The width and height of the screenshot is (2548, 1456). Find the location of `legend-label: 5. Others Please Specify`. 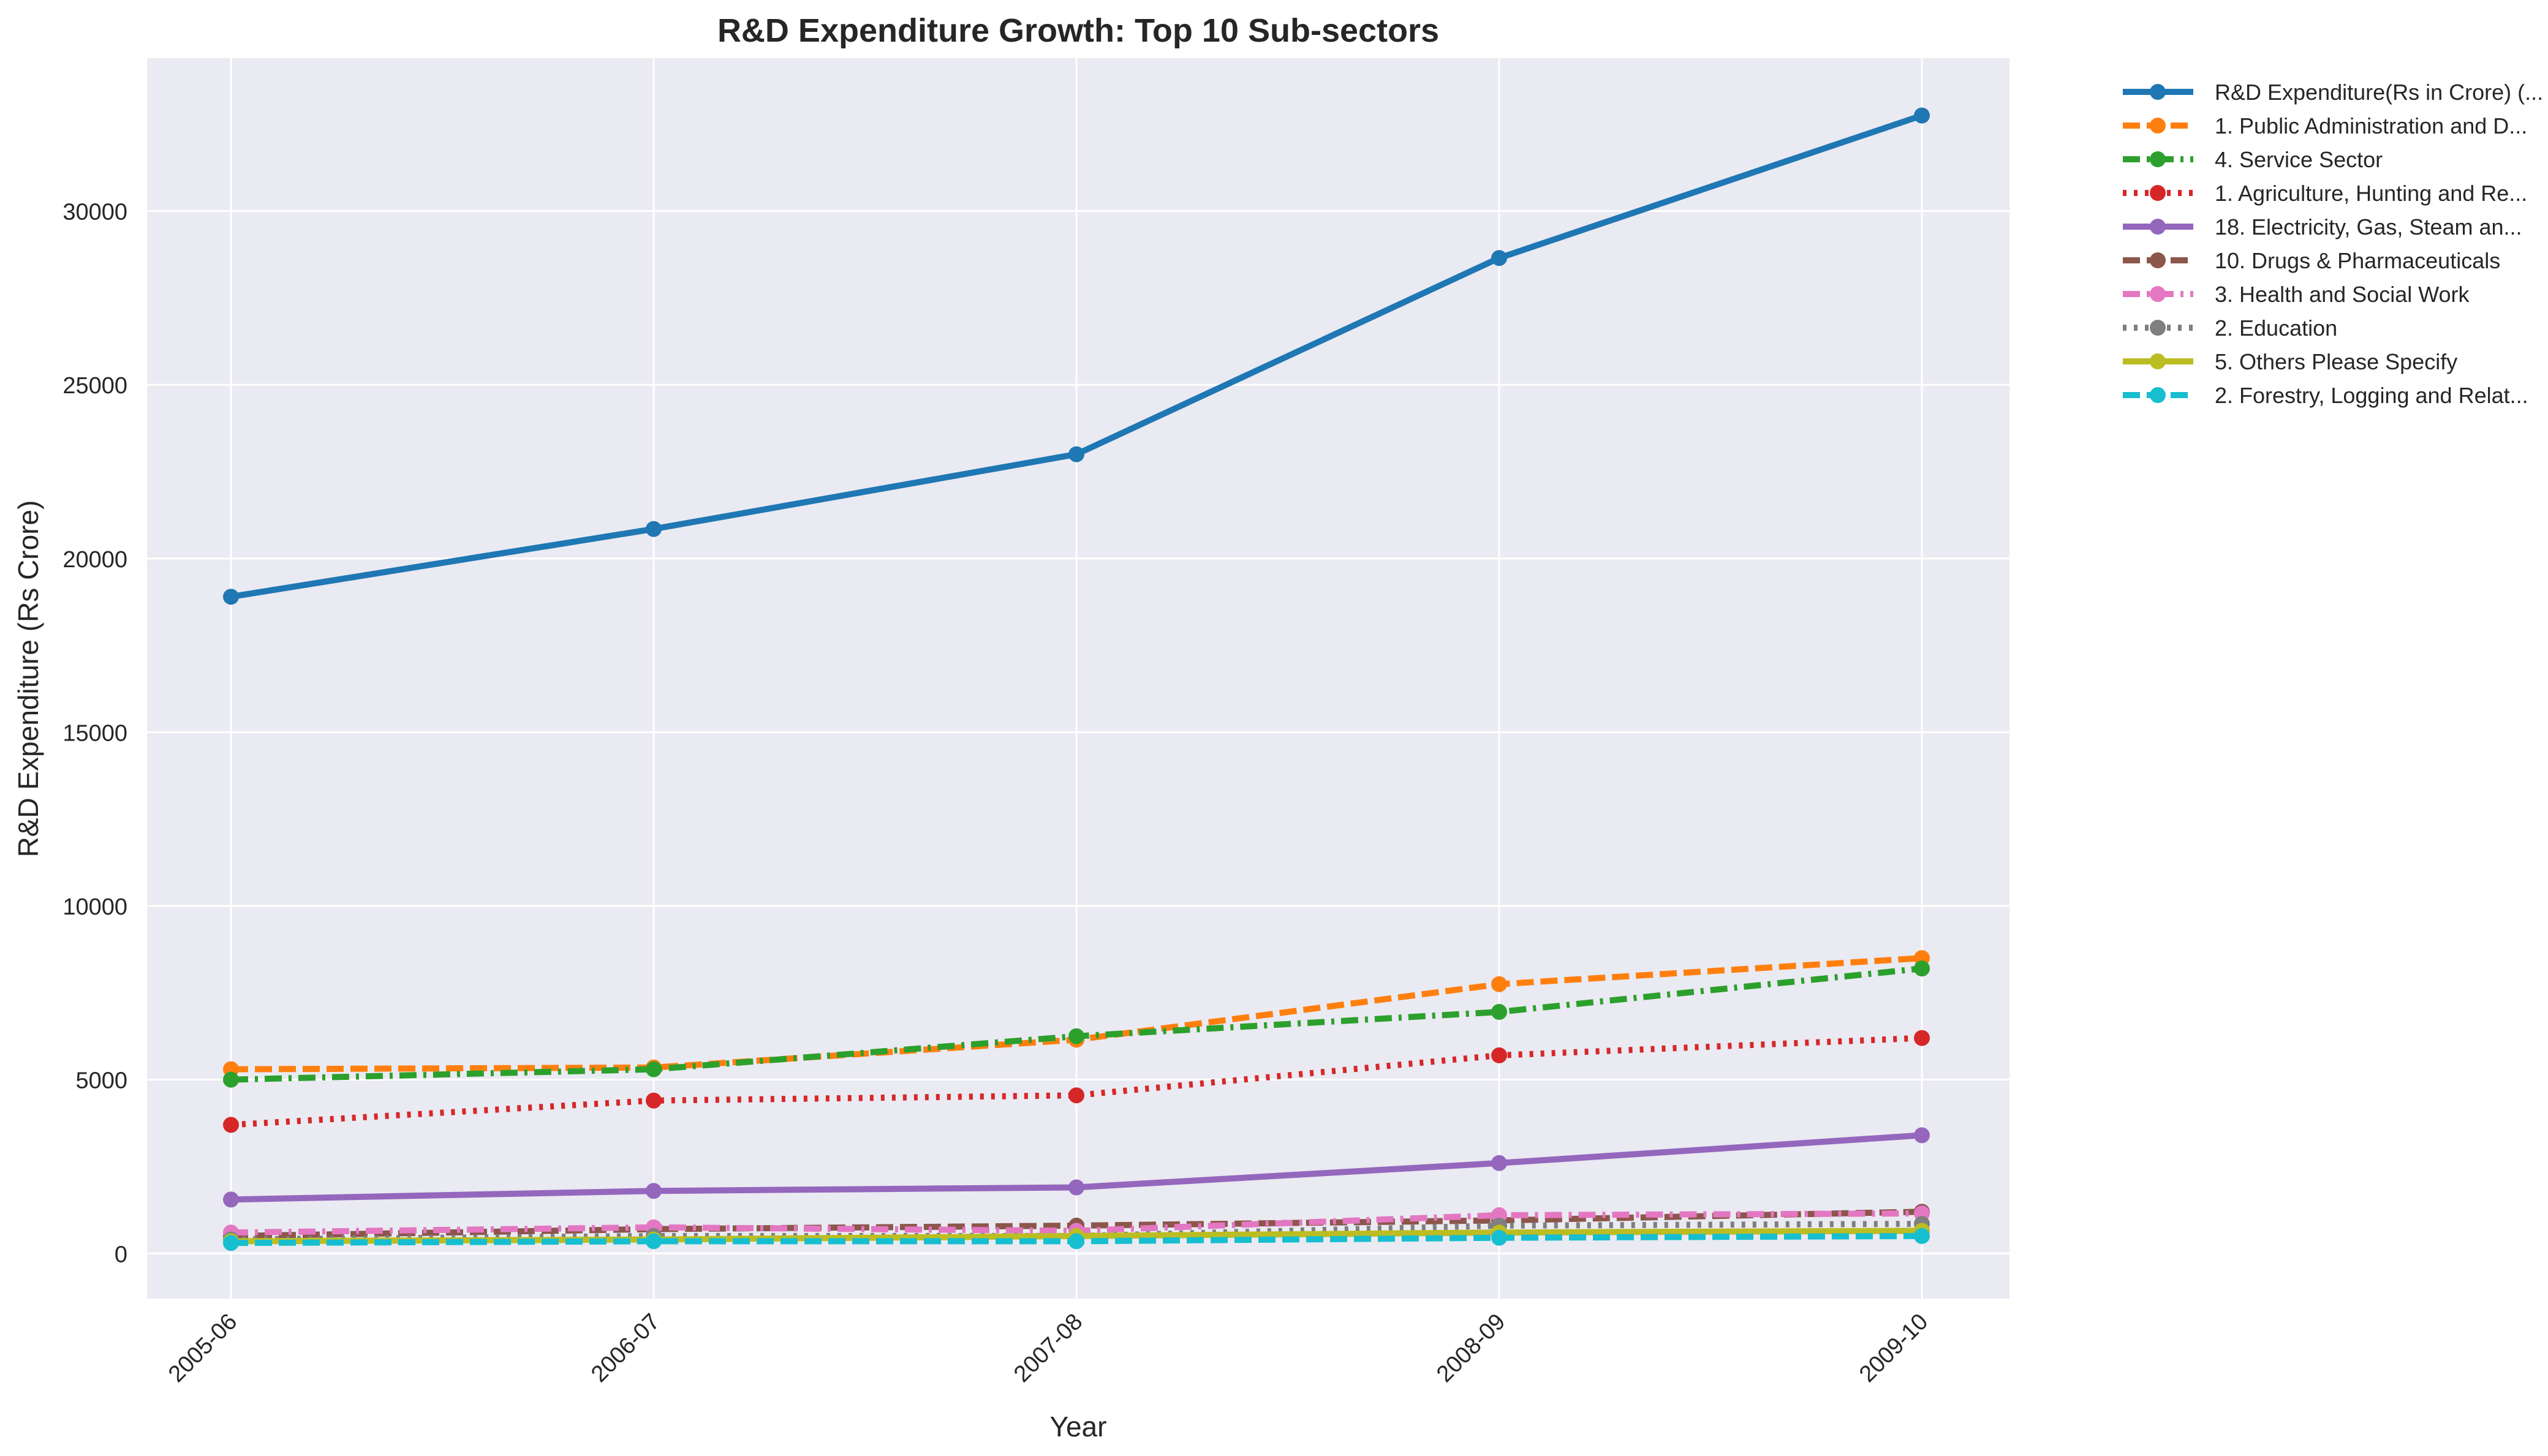

legend-label: 5. Others Please Specify is located at coordinates (2336, 361).